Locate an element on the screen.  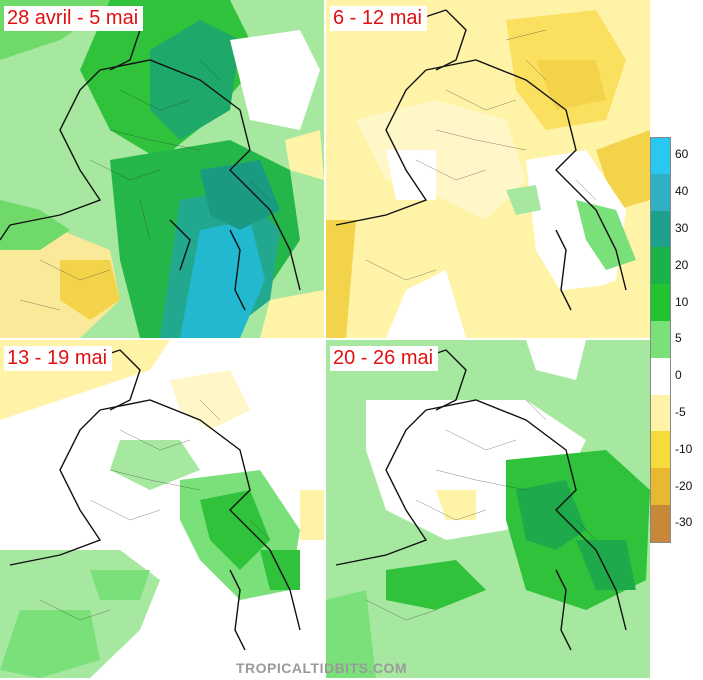
panel-date-label: 6 - 12 mai is located at coordinates (378, 18).